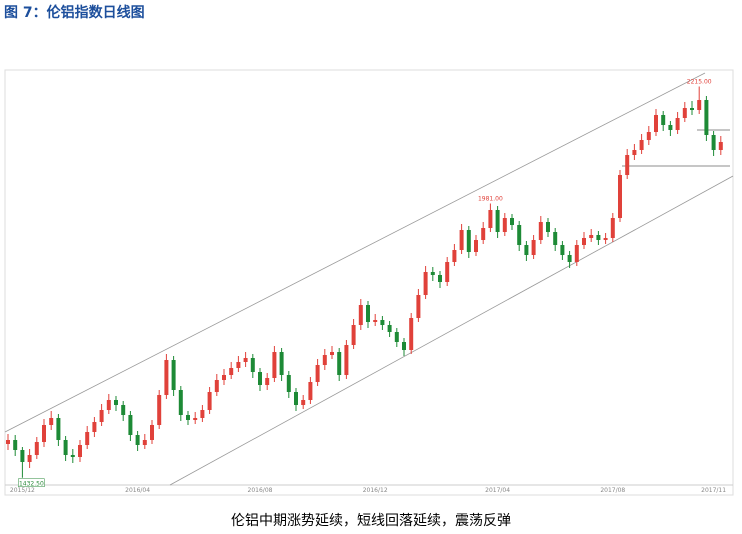 The height and width of the screenshot is (534, 742). I want to click on annotation-box, so click(31, 482).